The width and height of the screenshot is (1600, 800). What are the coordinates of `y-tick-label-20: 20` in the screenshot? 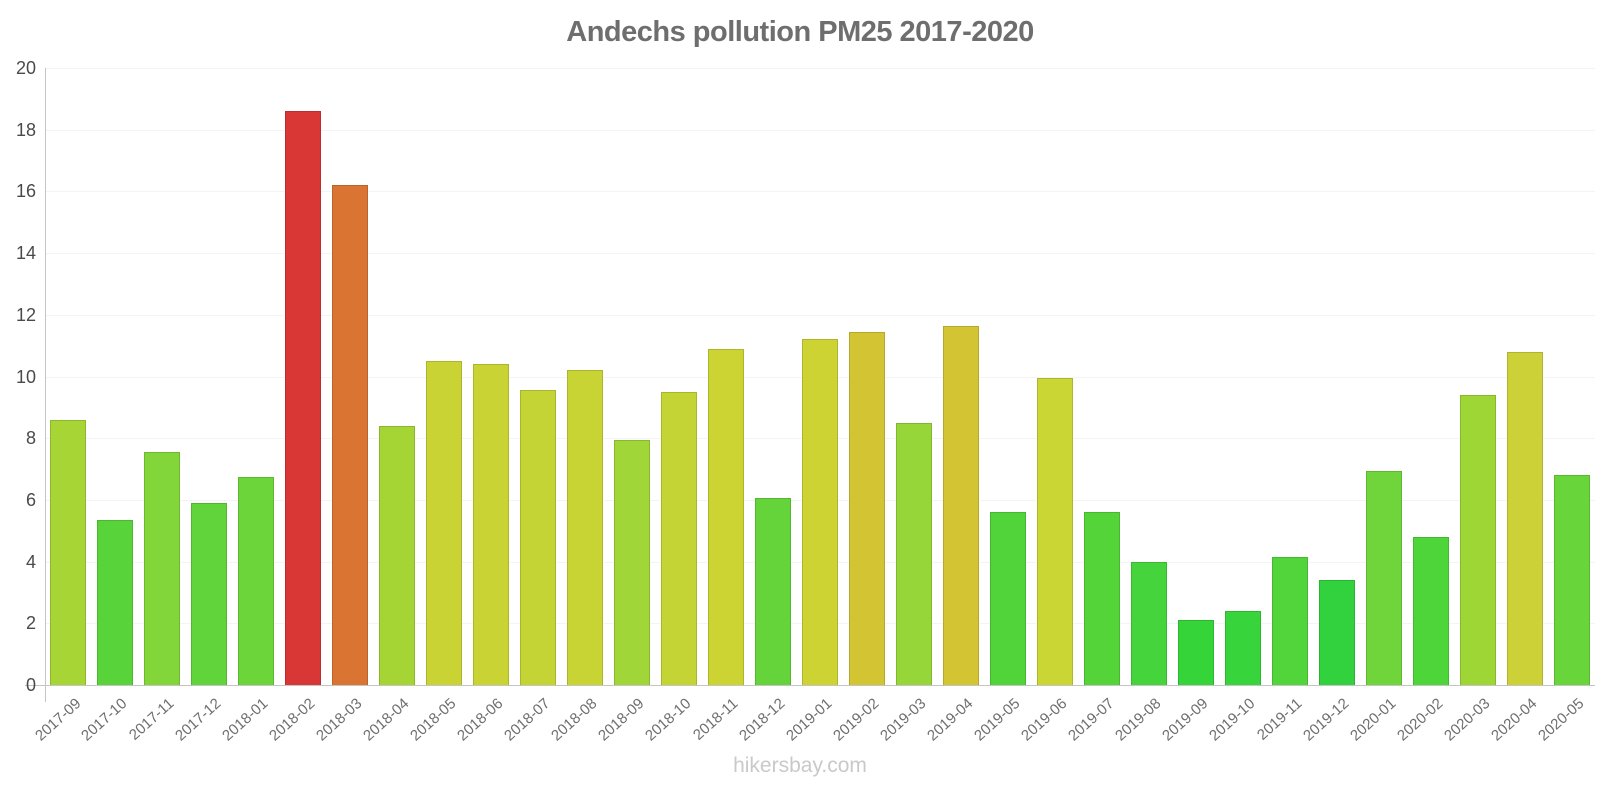 It's located at (25, 68).